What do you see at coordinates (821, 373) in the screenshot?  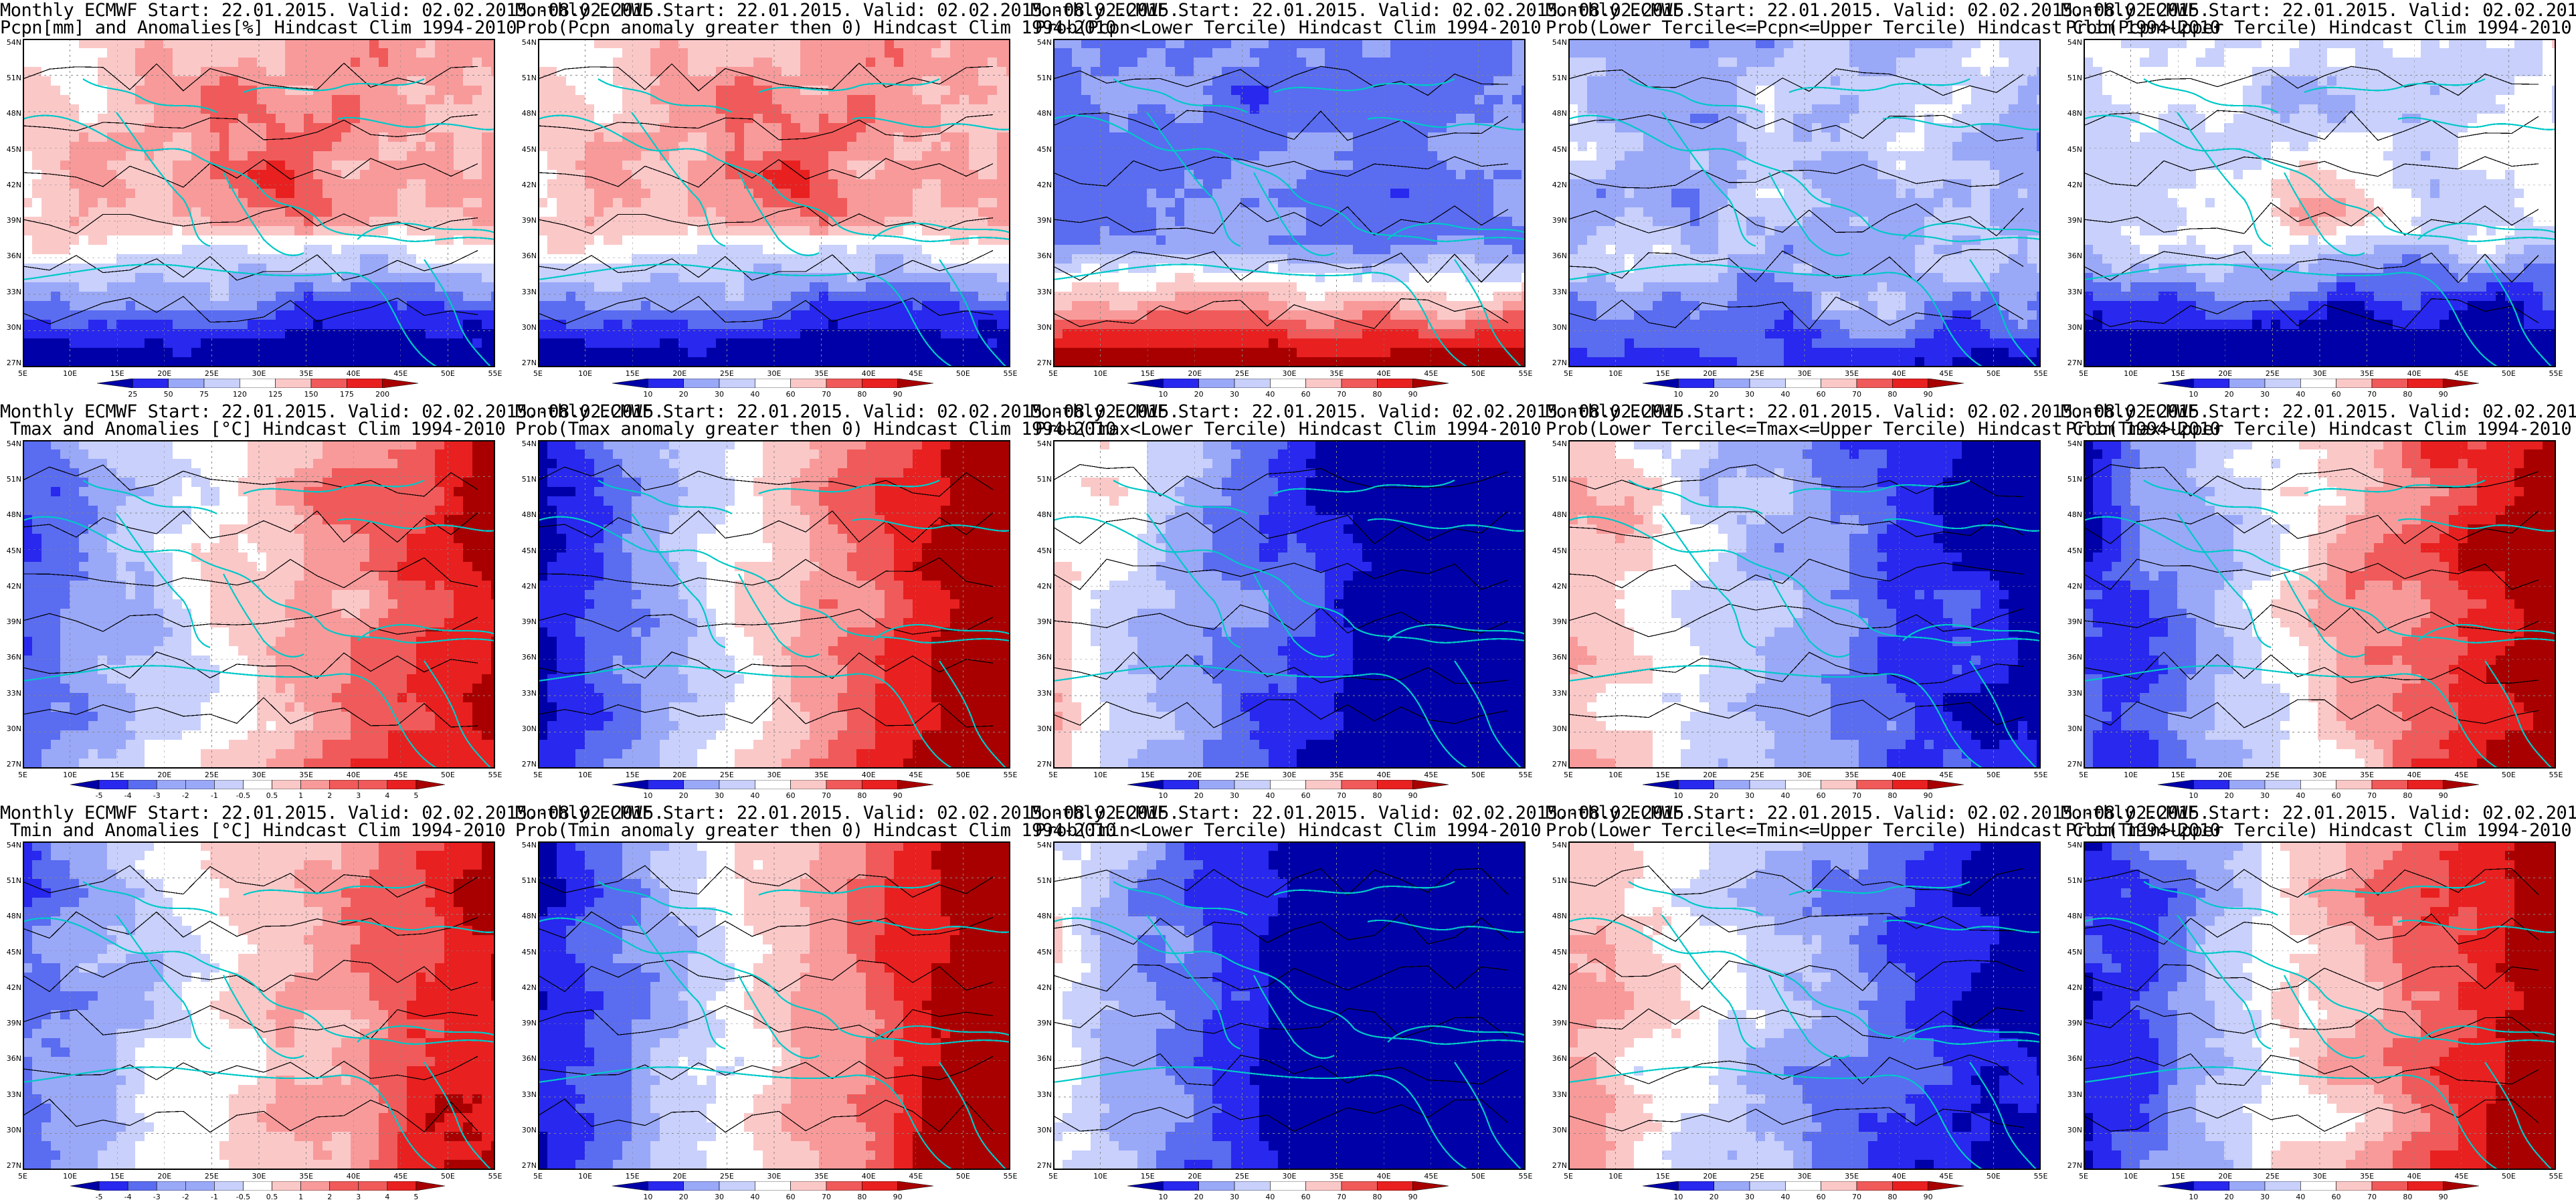 I see `lon-label: 35E` at bounding box center [821, 373].